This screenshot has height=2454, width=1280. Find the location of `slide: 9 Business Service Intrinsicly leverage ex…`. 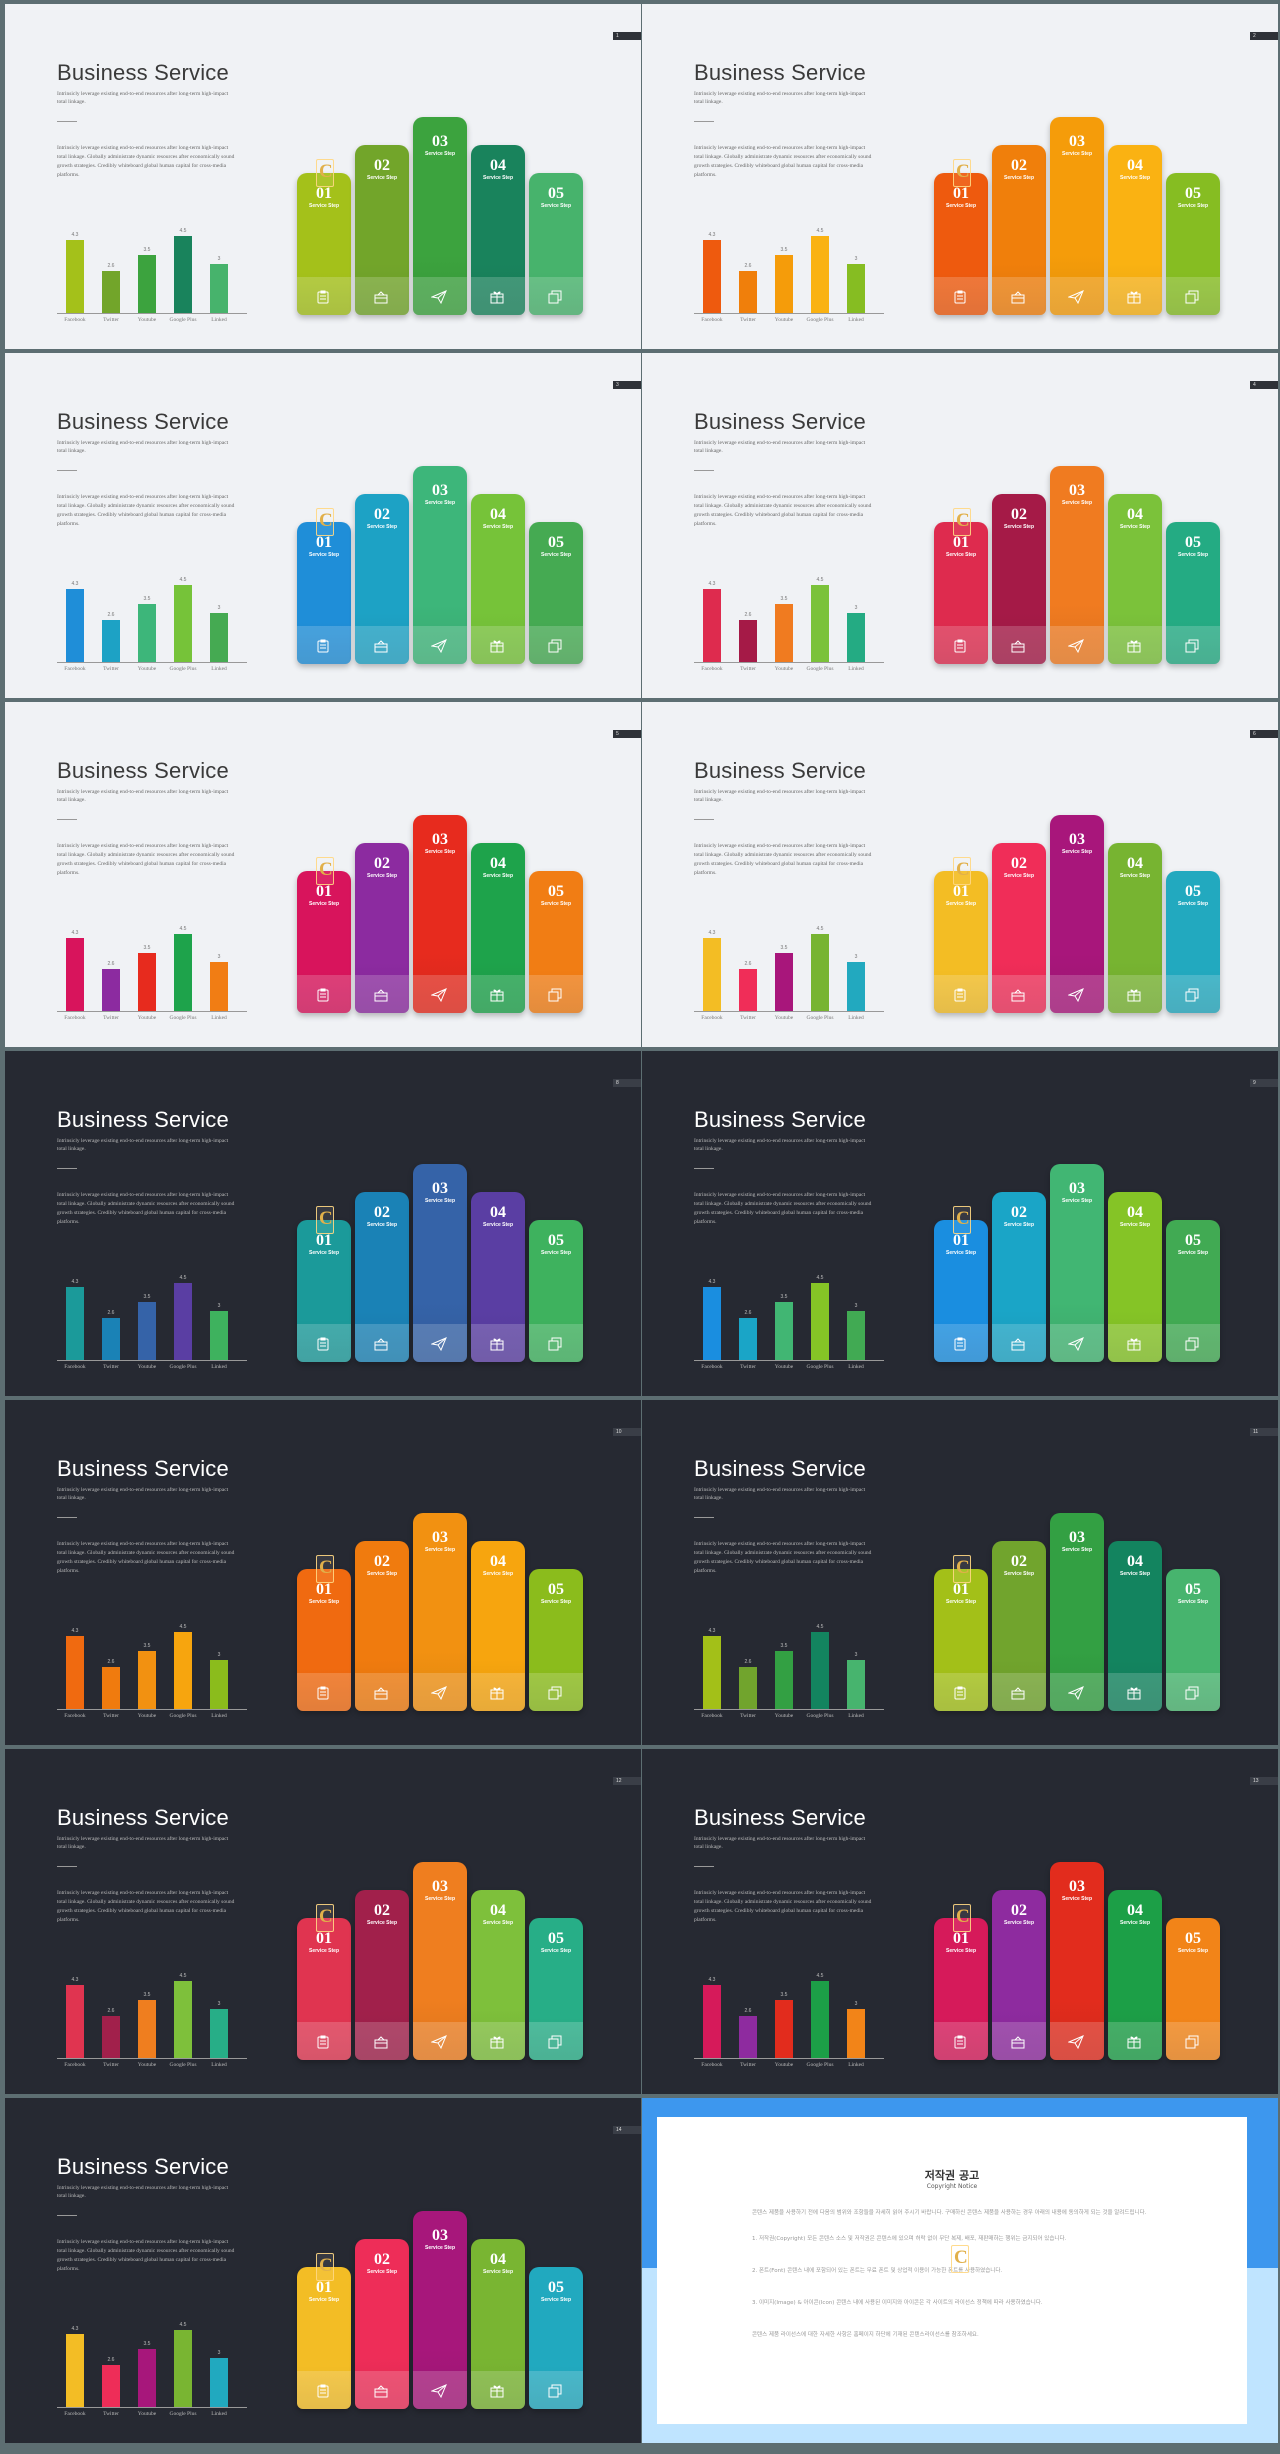

slide: 9 Business Service Intrinsicly leverage ex… is located at coordinates (960, 1223).